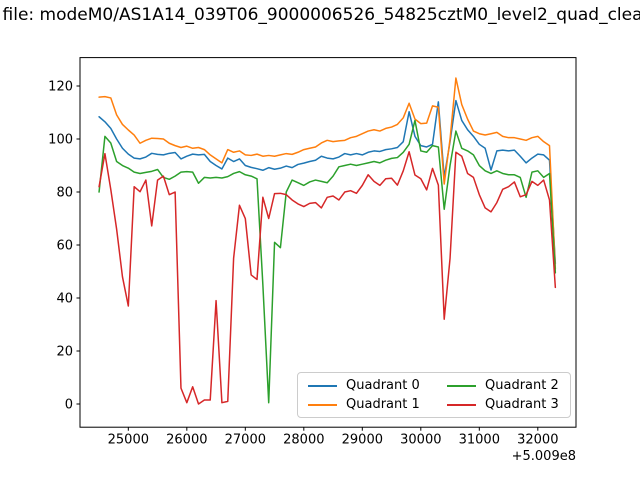 This screenshot has width=640, height=480. I want to click on x-tick-label: 26000, so click(186, 440).